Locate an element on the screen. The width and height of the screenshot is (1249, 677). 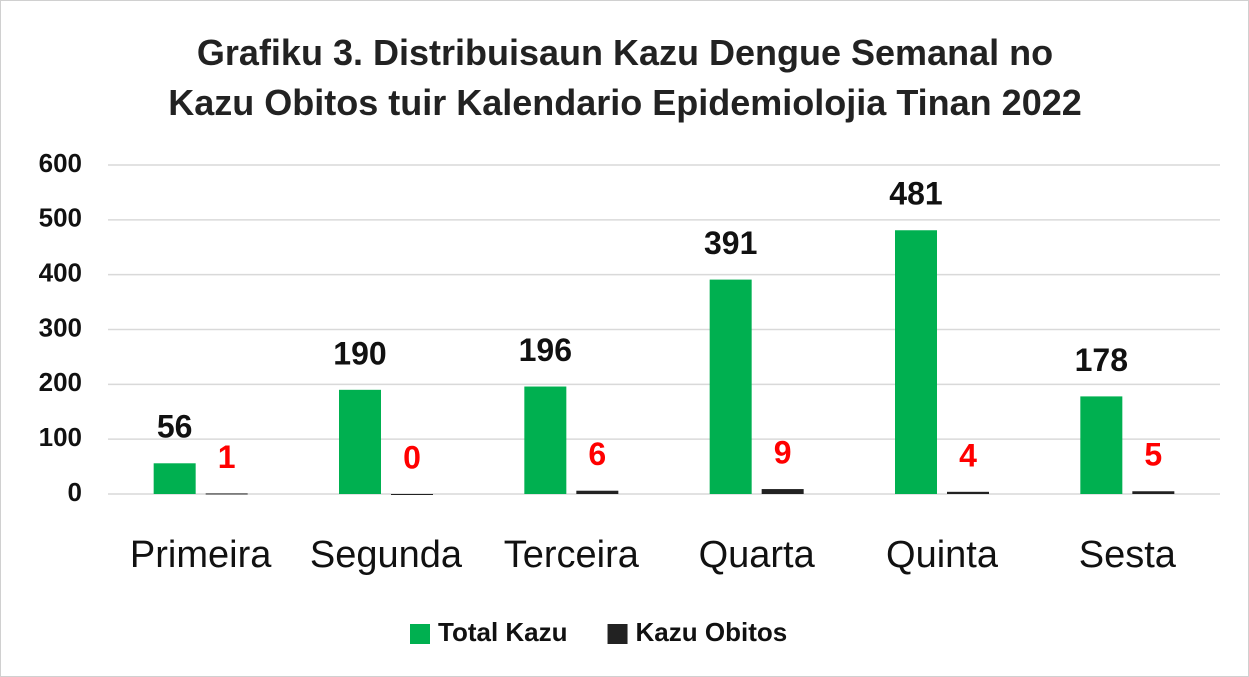
y-tick-label: 400 is located at coordinates (60, 273).